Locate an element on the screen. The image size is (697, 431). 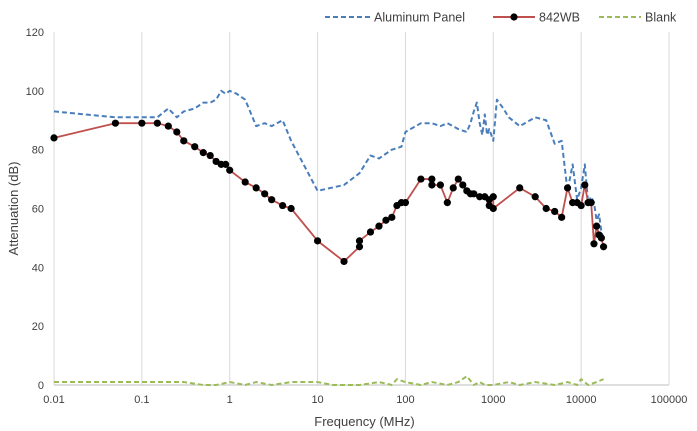
x-tick-label: 1000 is located at coordinates (493, 400).